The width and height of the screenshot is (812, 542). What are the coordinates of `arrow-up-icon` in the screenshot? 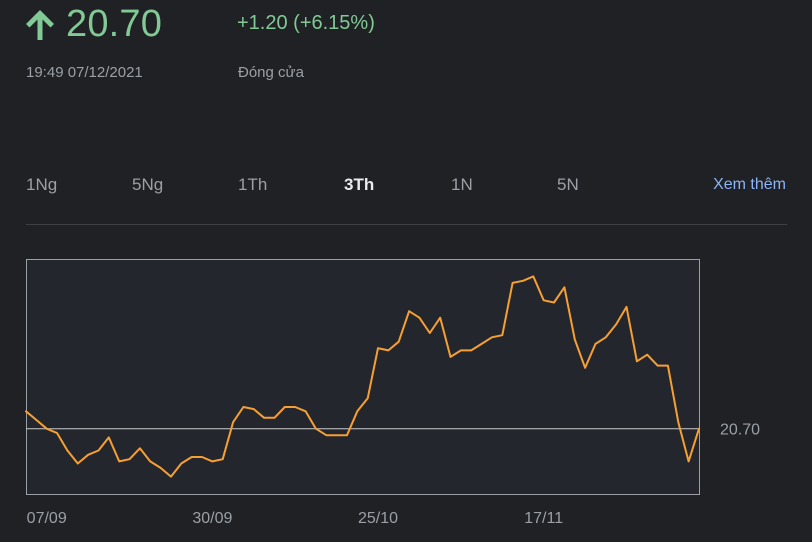 It's located at (40, 25).